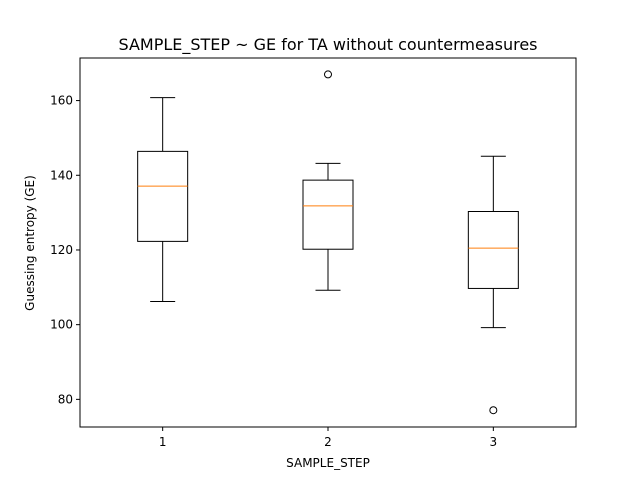 The image size is (640, 480). Describe the element at coordinates (328, 442) in the screenshot. I see `x-tick-label: 2` at that location.